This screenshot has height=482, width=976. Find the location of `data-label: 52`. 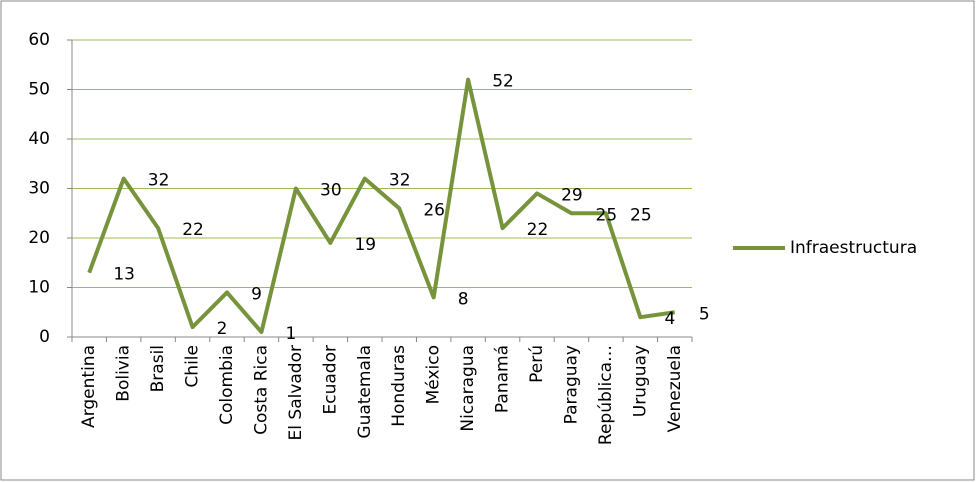

data-label: 52 is located at coordinates (503, 82).